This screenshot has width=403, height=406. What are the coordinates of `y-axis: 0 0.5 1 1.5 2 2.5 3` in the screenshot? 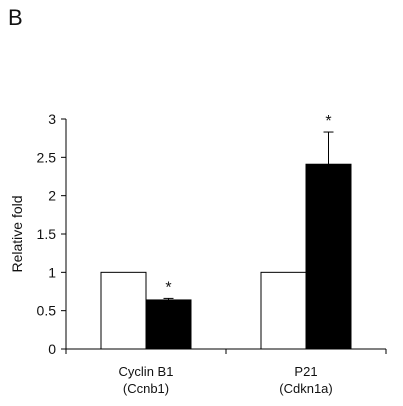 It's located at (52, 234).